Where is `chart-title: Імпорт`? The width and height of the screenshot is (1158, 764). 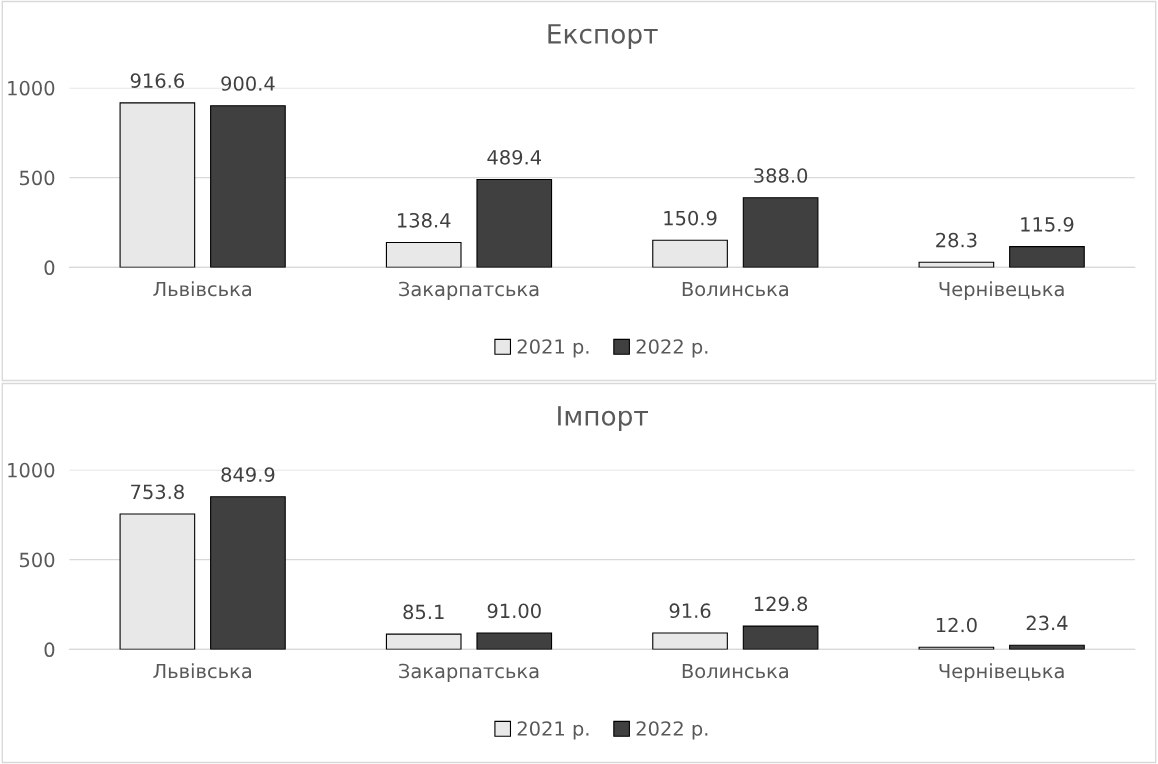
chart-title: Імпорт is located at coordinates (603, 418).